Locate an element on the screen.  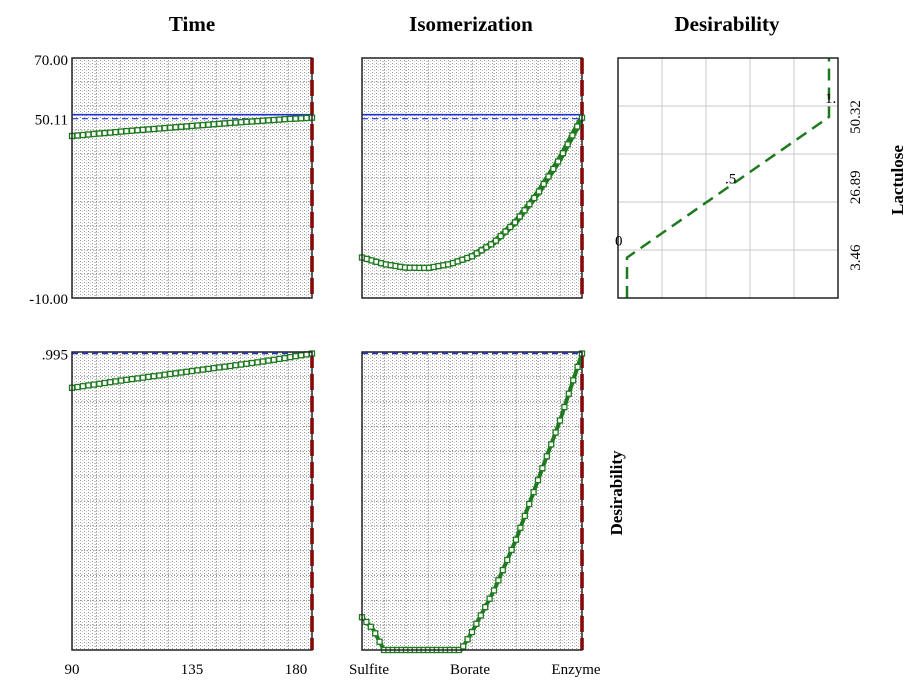
desirability-level-label: .5 is located at coordinates (730, 179).